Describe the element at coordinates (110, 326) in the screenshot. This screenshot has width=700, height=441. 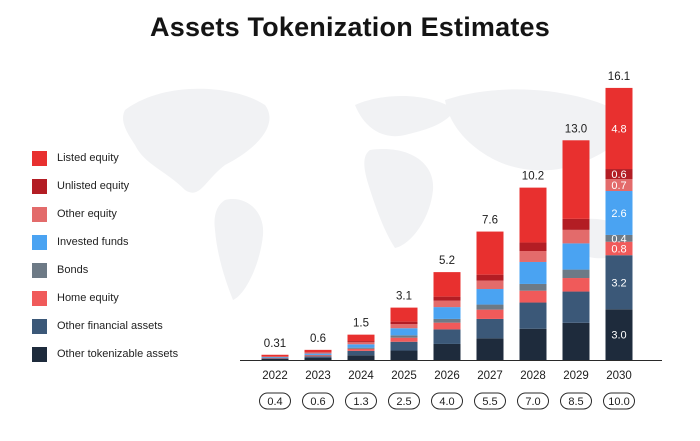
I see `legend-label: Other financial assets` at that location.